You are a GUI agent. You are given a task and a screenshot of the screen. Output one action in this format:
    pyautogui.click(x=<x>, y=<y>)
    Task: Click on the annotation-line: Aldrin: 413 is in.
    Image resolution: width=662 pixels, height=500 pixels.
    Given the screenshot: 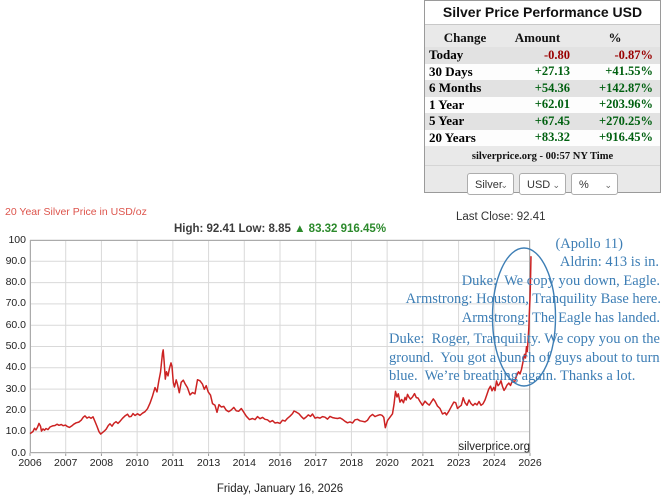 What is the action you would take?
    pyautogui.click(x=609, y=262)
    